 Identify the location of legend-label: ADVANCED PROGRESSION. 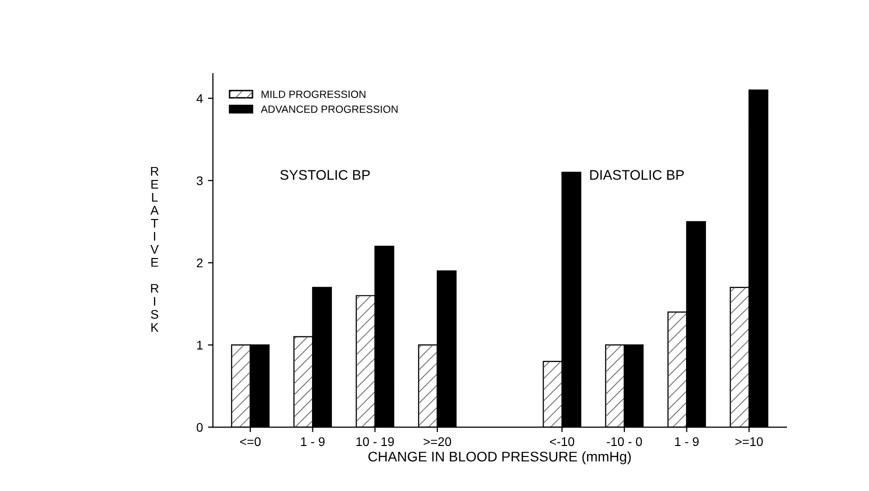
(329, 109).